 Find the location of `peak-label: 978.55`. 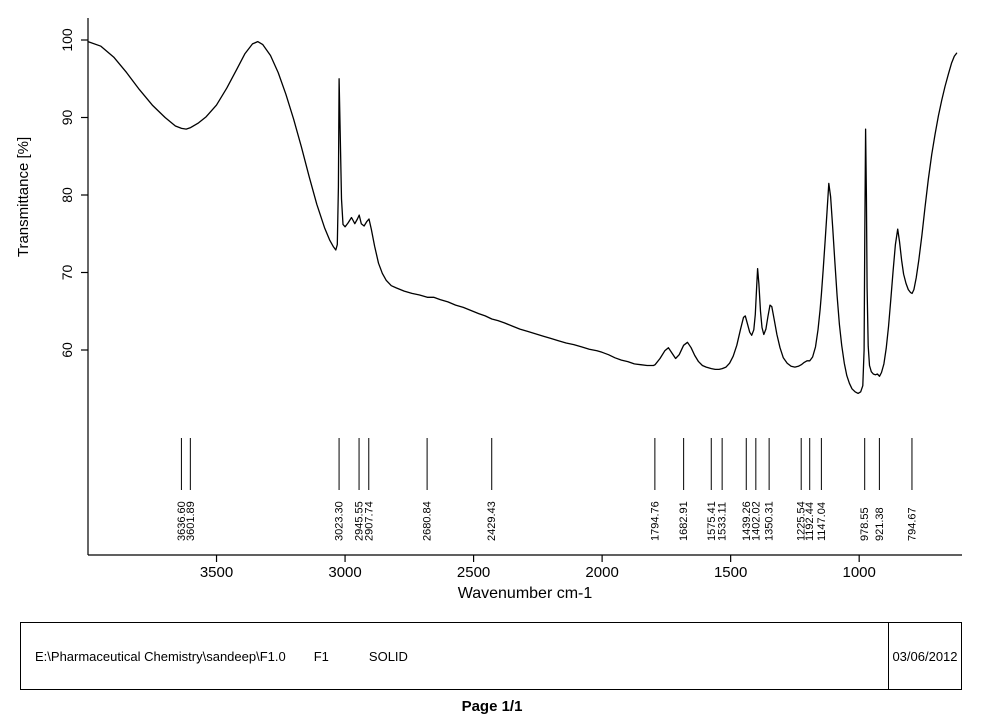

peak-label: 978.55 is located at coordinates (865, 524).